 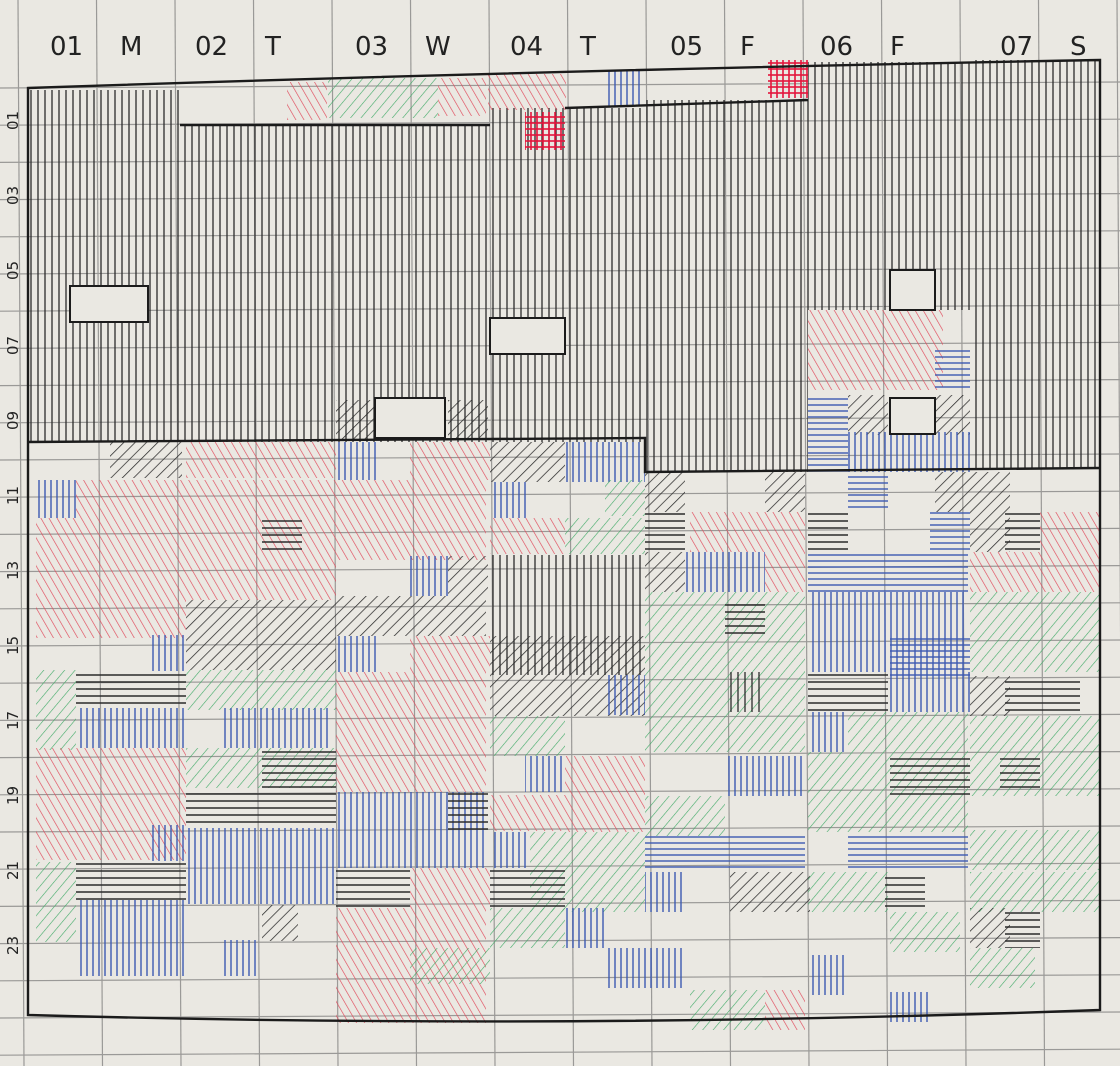 What do you see at coordinates (1078, 47) in the screenshot?
I see `day-letter: S` at bounding box center [1078, 47].